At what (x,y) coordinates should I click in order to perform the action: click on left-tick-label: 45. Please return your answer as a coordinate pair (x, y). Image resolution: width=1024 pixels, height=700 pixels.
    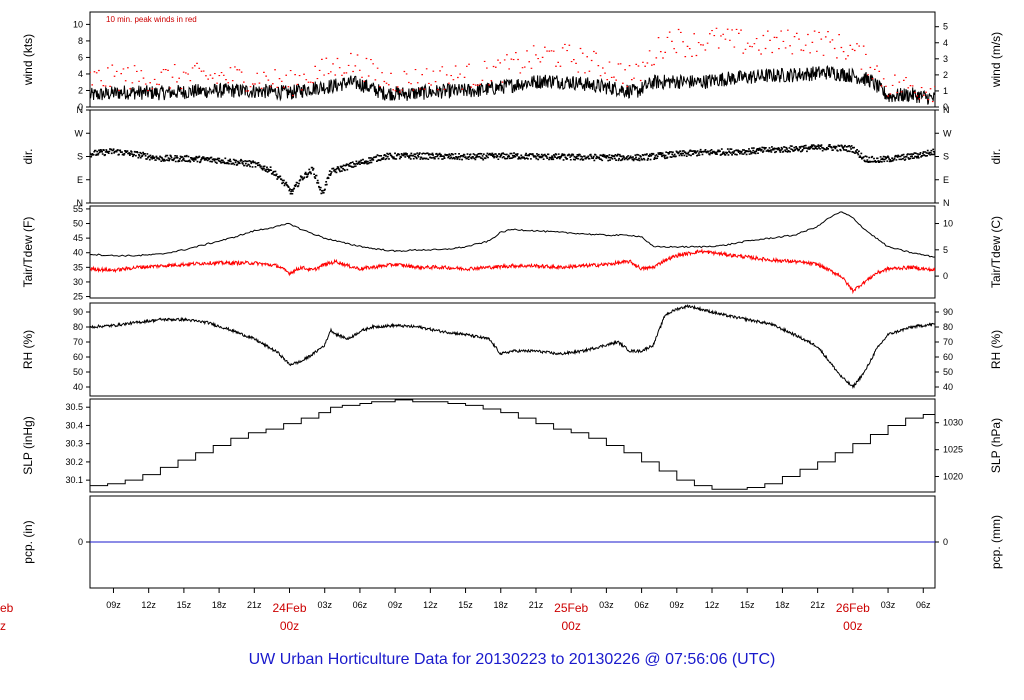
    Looking at the image, I should click on (78, 238).